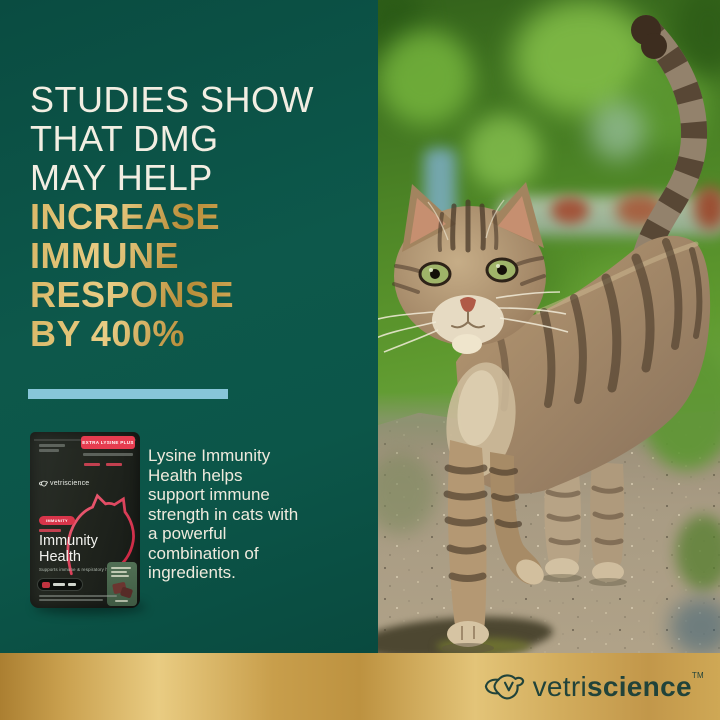  What do you see at coordinates (128, 394) in the screenshot?
I see `divider-bar` at bounding box center [128, 394].